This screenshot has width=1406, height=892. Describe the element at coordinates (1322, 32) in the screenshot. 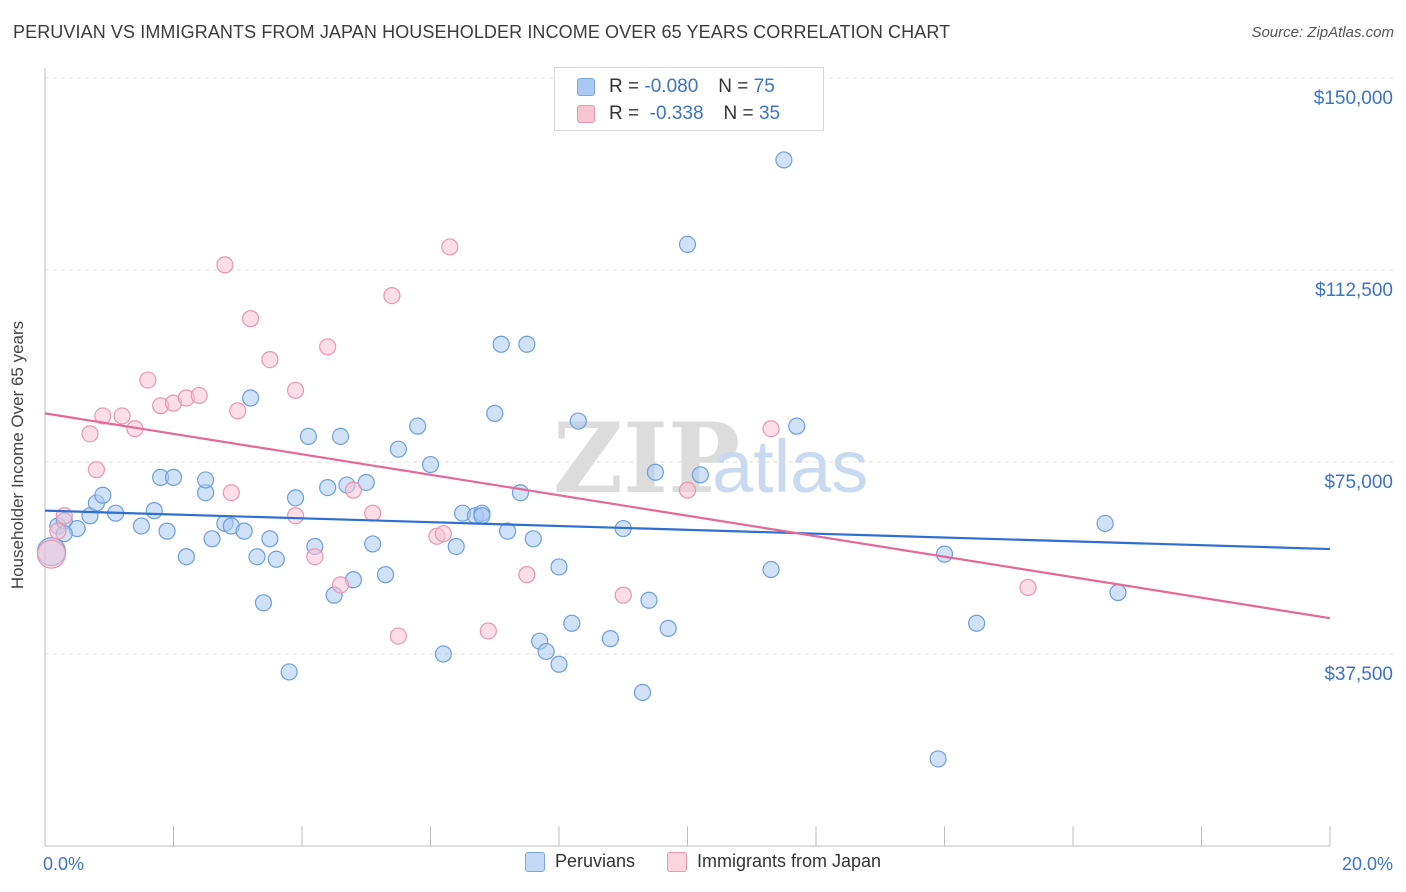

I see `source-label: Source: ZipAtlas.com` at that location.